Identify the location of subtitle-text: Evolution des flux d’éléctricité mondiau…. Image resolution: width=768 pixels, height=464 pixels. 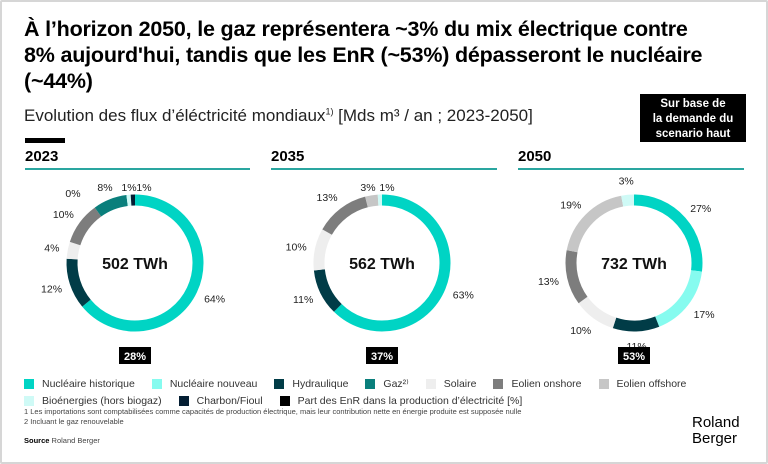
(175, 115).